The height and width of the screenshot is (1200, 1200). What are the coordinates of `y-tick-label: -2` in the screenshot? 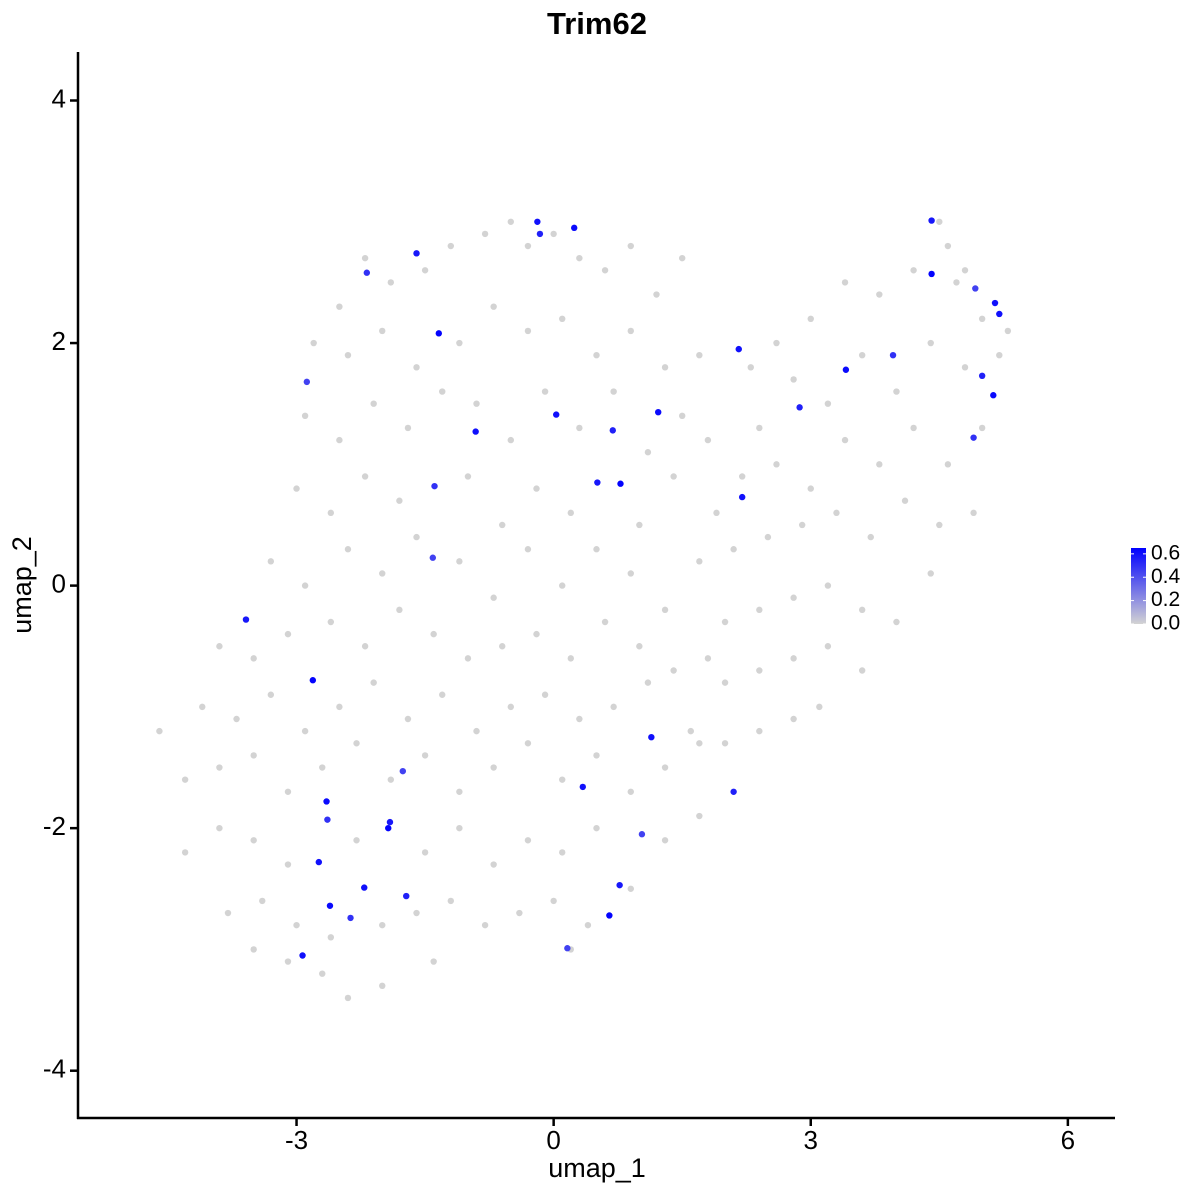 It's located at (54, 826).